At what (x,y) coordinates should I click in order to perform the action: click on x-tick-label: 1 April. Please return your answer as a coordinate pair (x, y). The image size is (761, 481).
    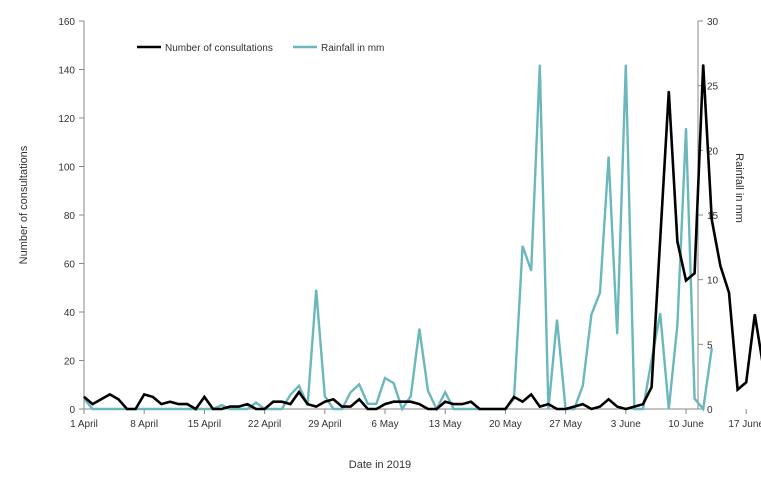
    Looking at the image, I should click on (84, 424).